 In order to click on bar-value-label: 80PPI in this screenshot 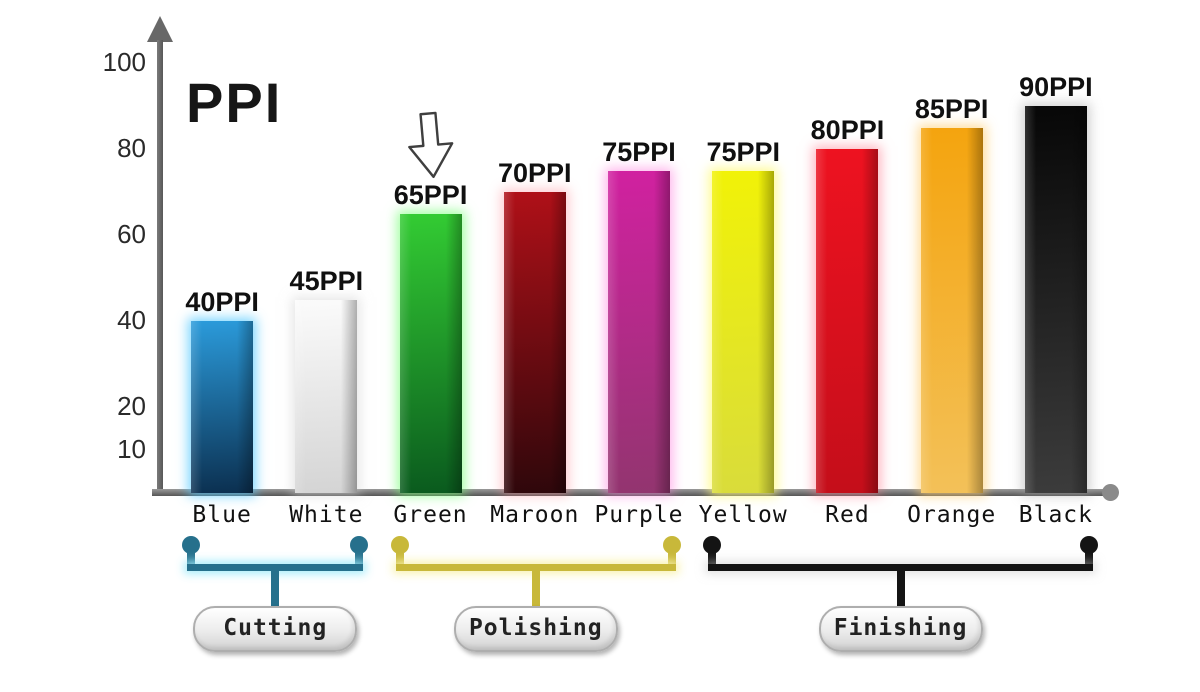, I will do `click(847, 130)`.